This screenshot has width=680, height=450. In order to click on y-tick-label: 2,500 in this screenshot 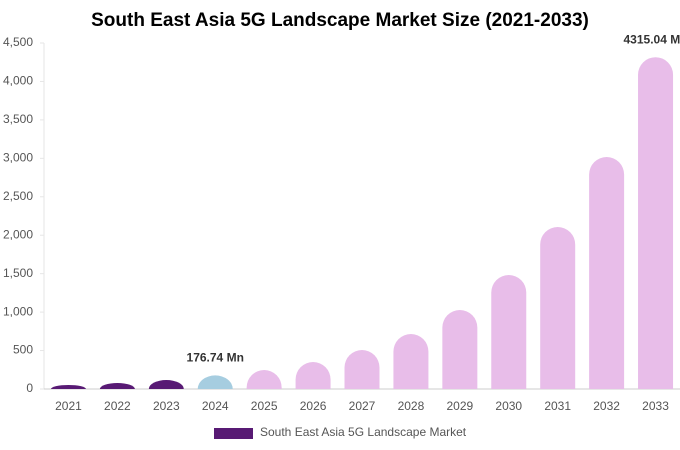, I will do `click(18, 196)`.